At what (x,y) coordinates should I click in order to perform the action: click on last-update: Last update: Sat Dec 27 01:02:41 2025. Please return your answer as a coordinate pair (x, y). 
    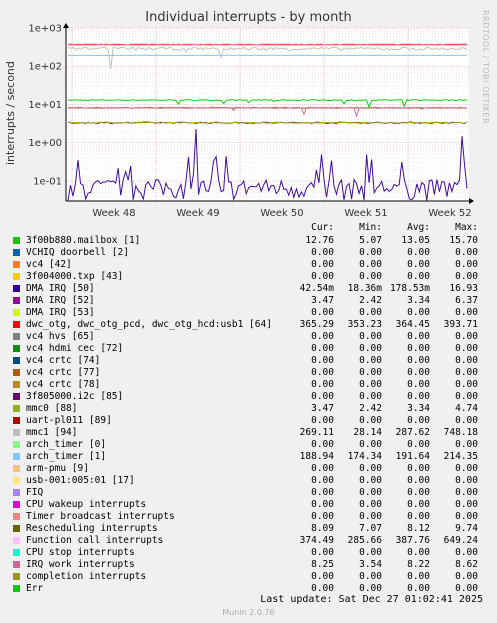
    Looking at the image, I should click on (371, 599).